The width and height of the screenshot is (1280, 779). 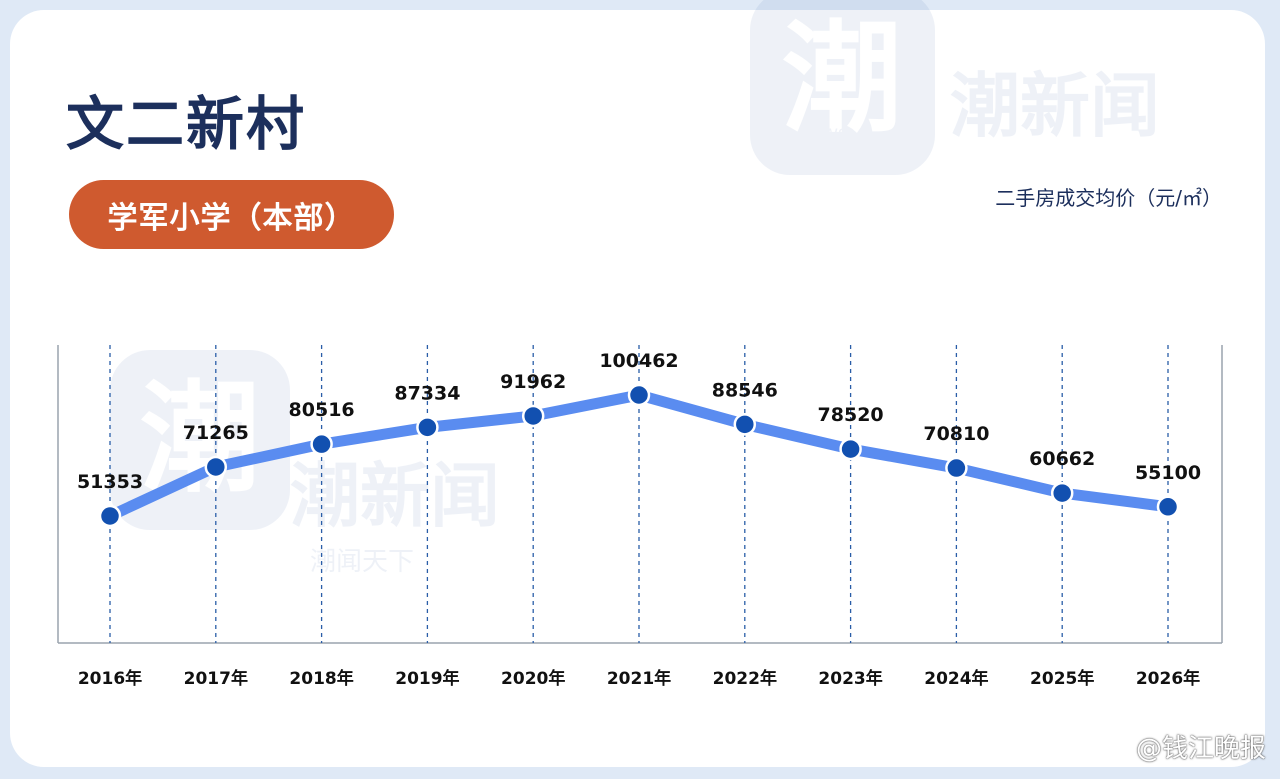 I want to click on x-tick-label: 2019年, so click(x=427, y=678).